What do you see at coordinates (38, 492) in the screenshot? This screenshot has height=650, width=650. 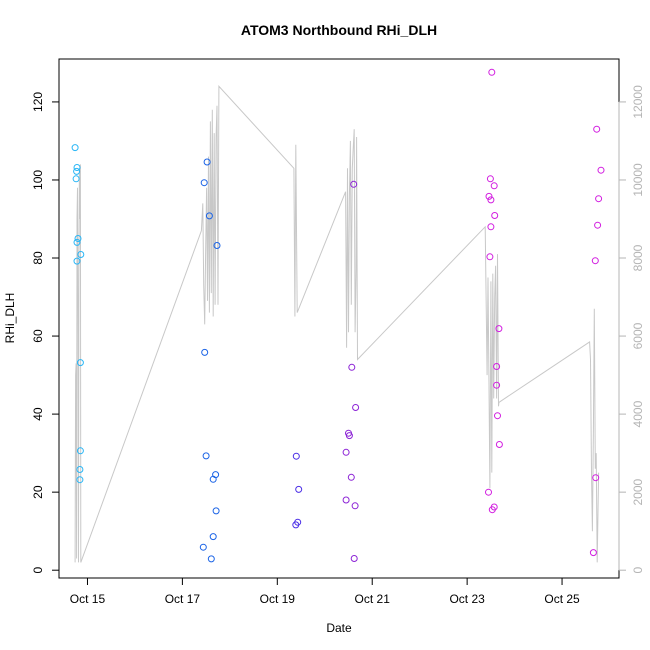 I see `y-tick-label: 20` at bounding box center [38, 492].